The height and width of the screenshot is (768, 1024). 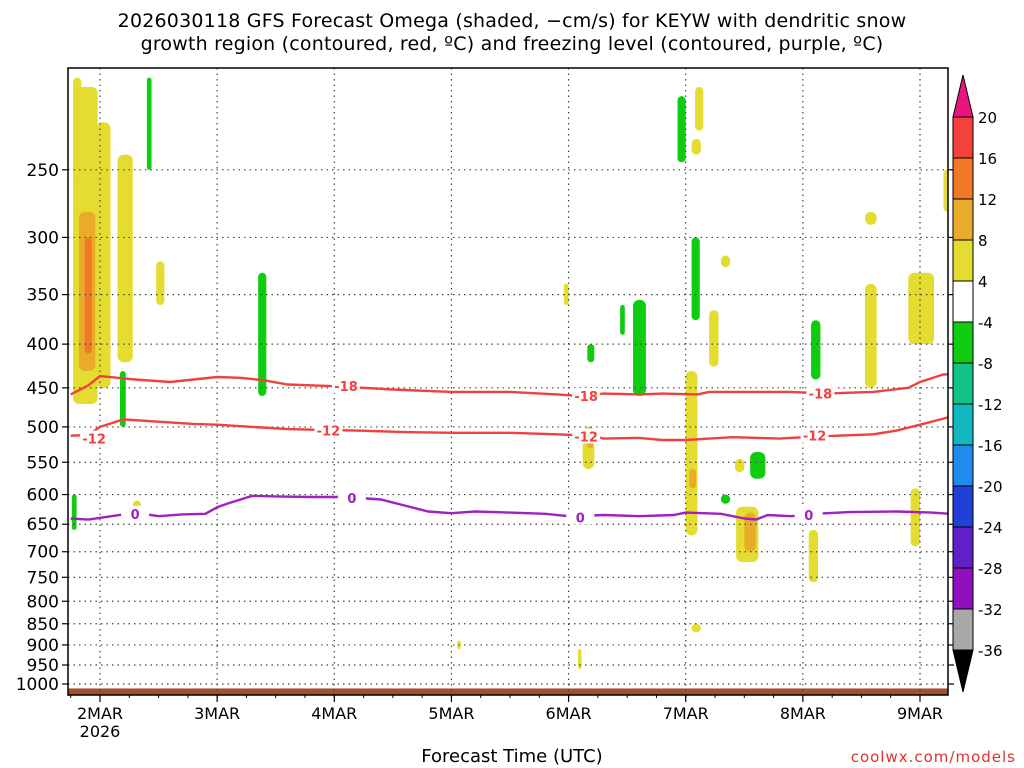 What do you see at coordinates (43, 389) in the screenshot?
I see `y-tick-label-450: 450` at bounding box center [43, 389].